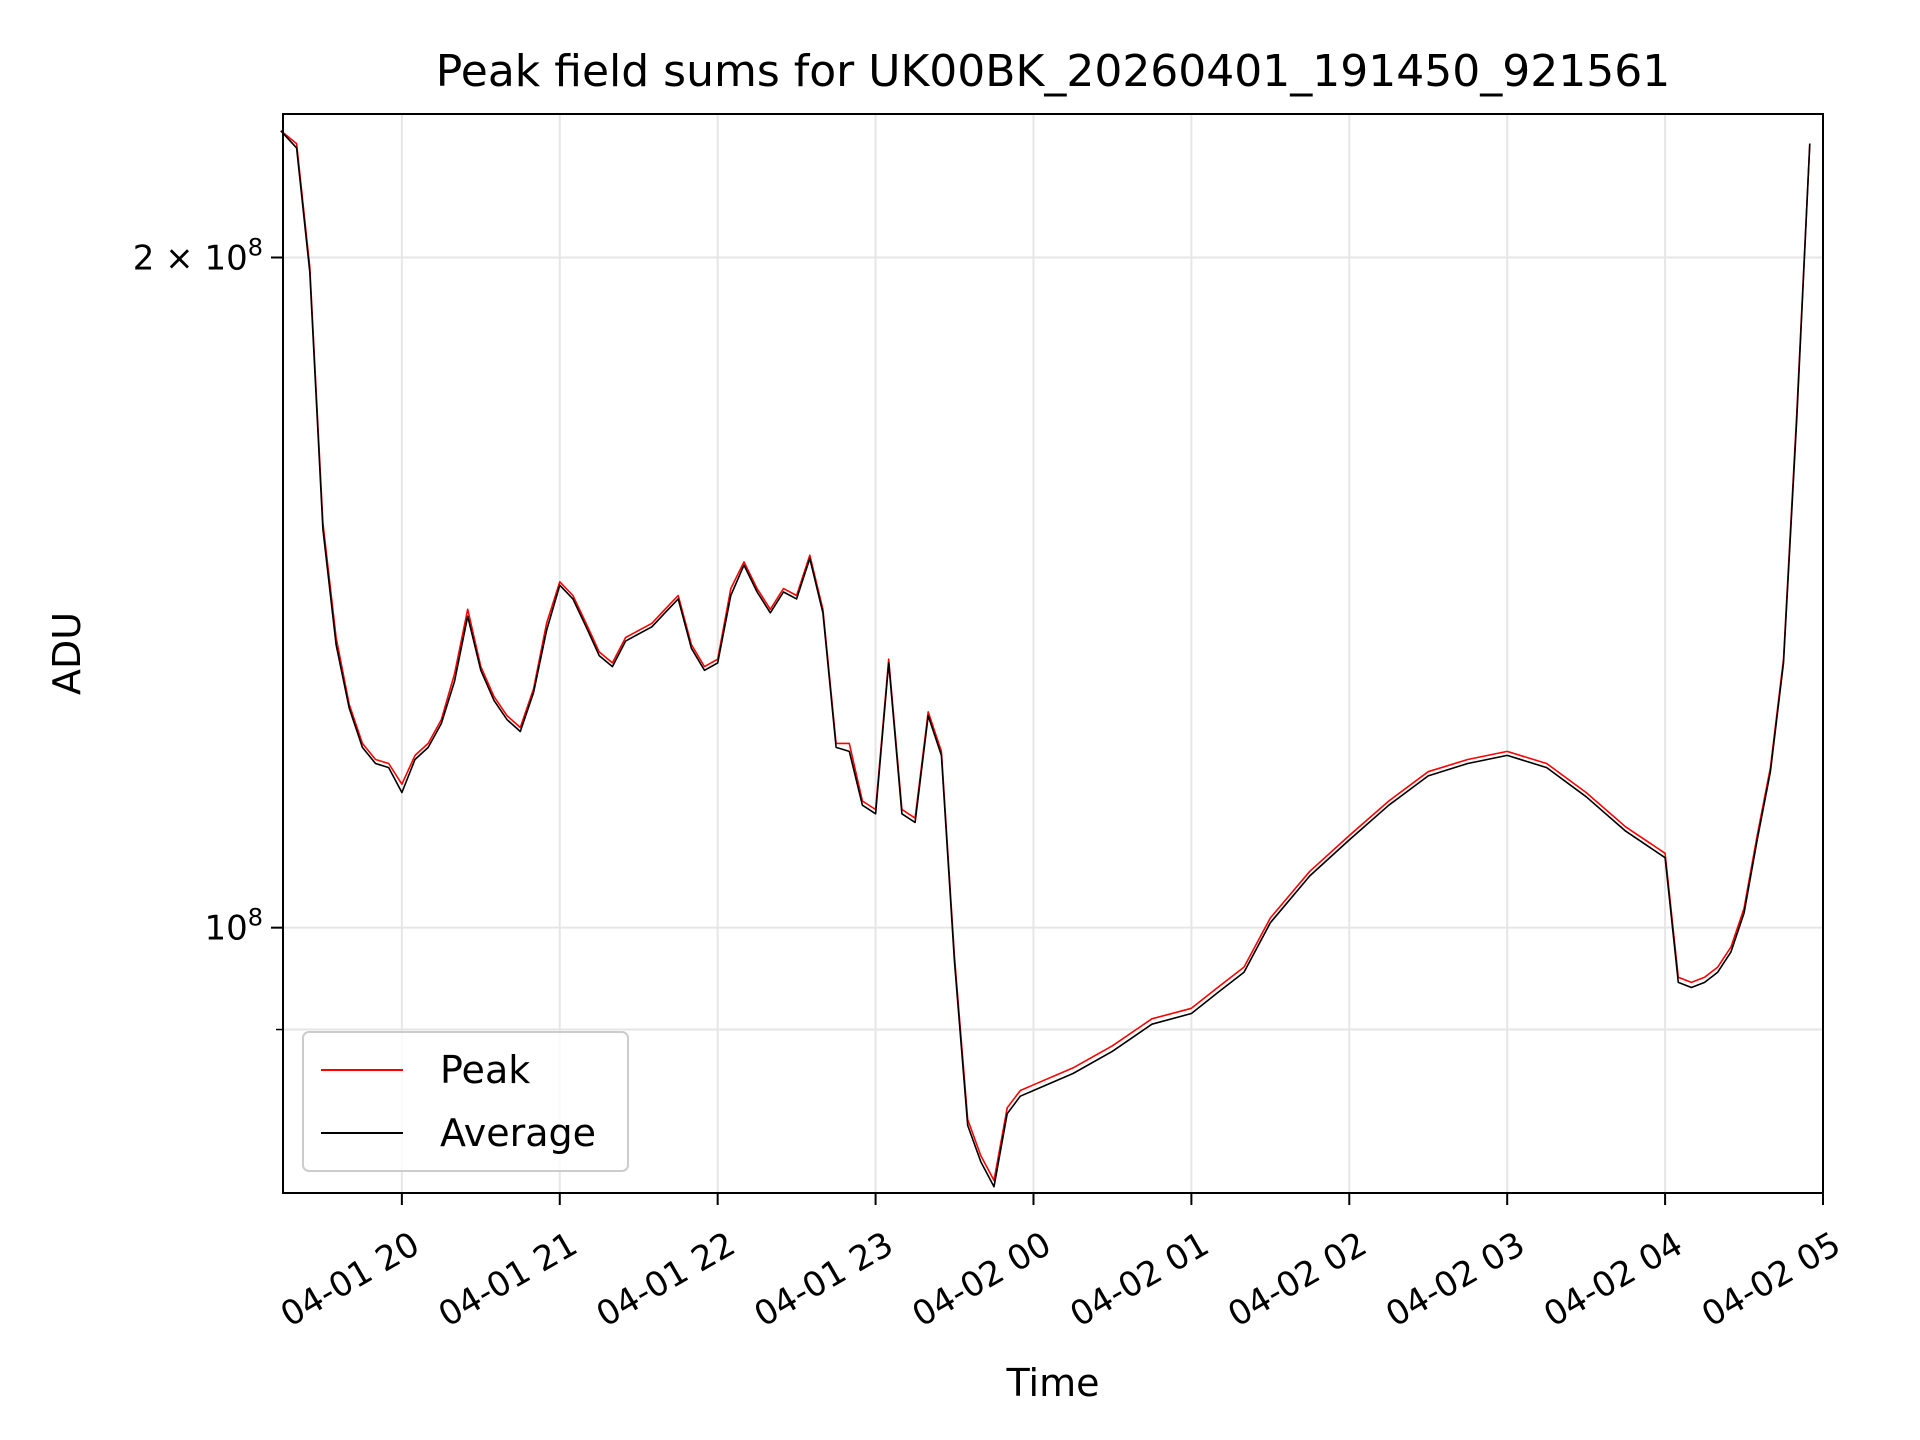 This screenshot has height=1440, width=1920. I want to click on legend: Peak Average, so click(465, 1101).